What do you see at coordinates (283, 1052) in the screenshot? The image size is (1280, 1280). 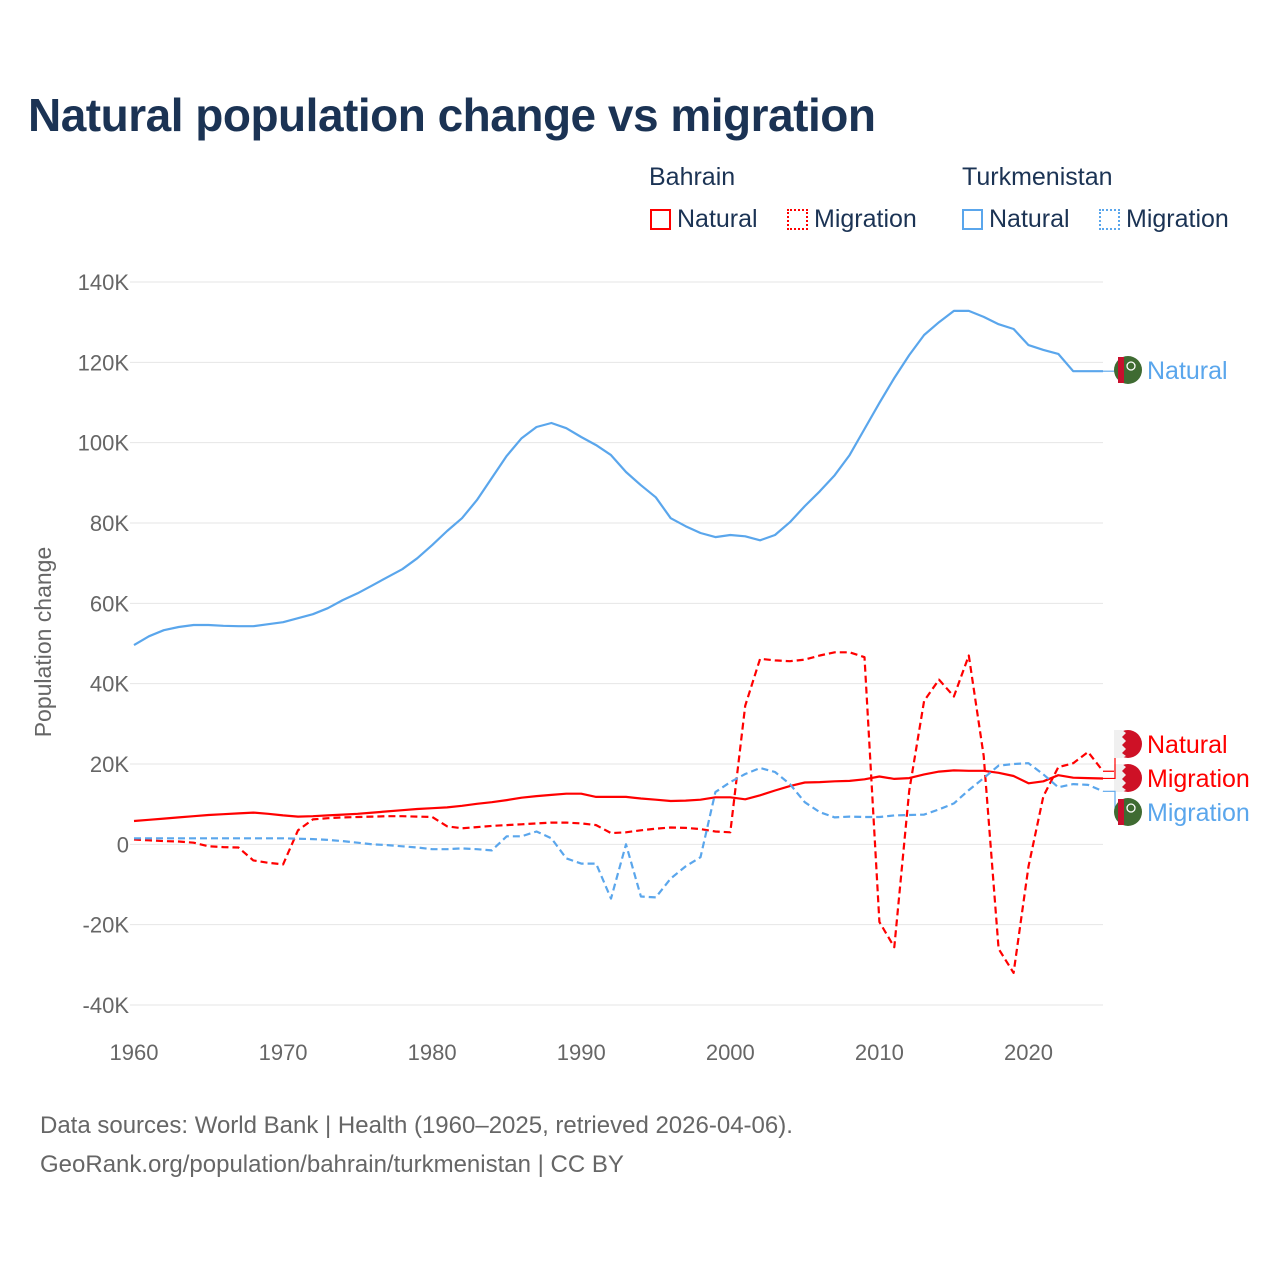 I see `x-tick-label: 1970` at bounding box center [283, 1052].